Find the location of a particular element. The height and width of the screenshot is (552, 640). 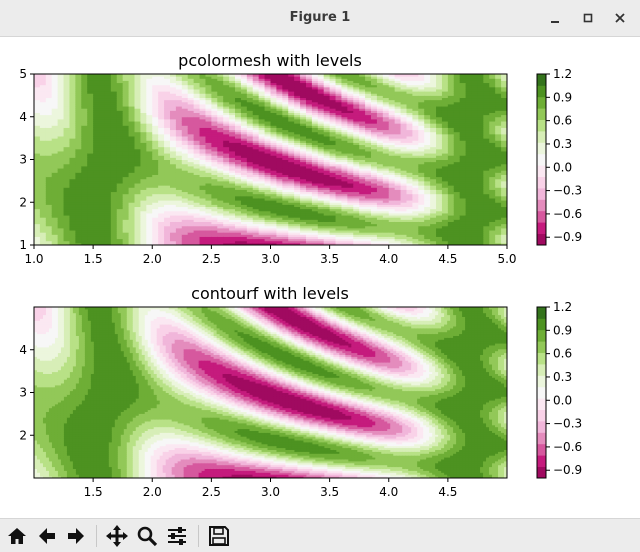

maximize-button is located at coordinates (588, 18).